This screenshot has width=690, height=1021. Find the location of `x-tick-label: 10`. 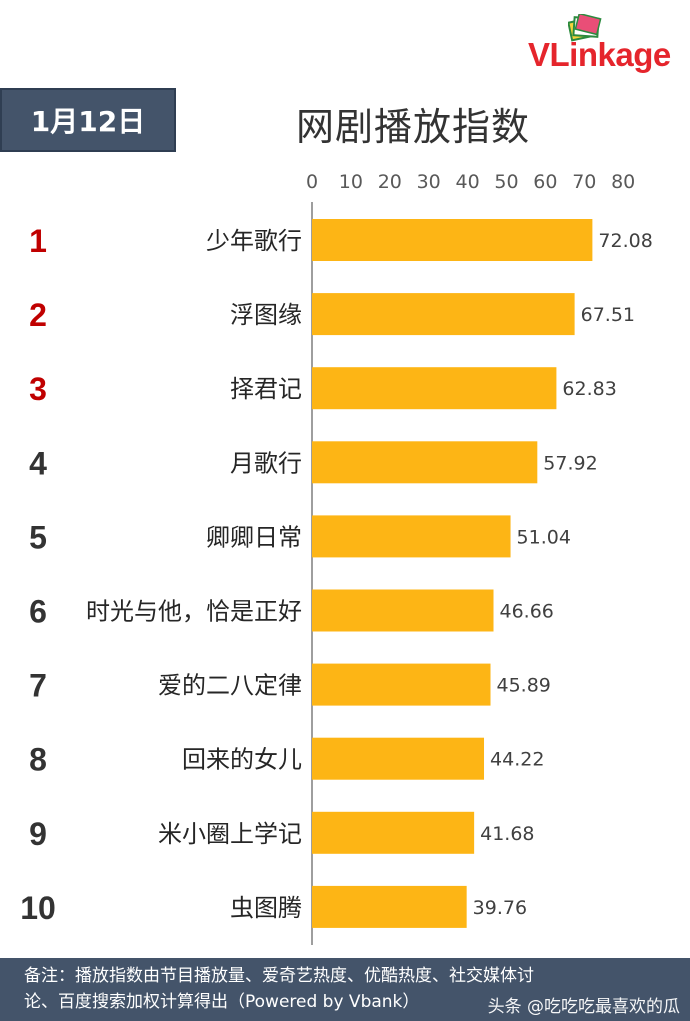

x-tick-label: 10 is located at coordinates (351, 182).